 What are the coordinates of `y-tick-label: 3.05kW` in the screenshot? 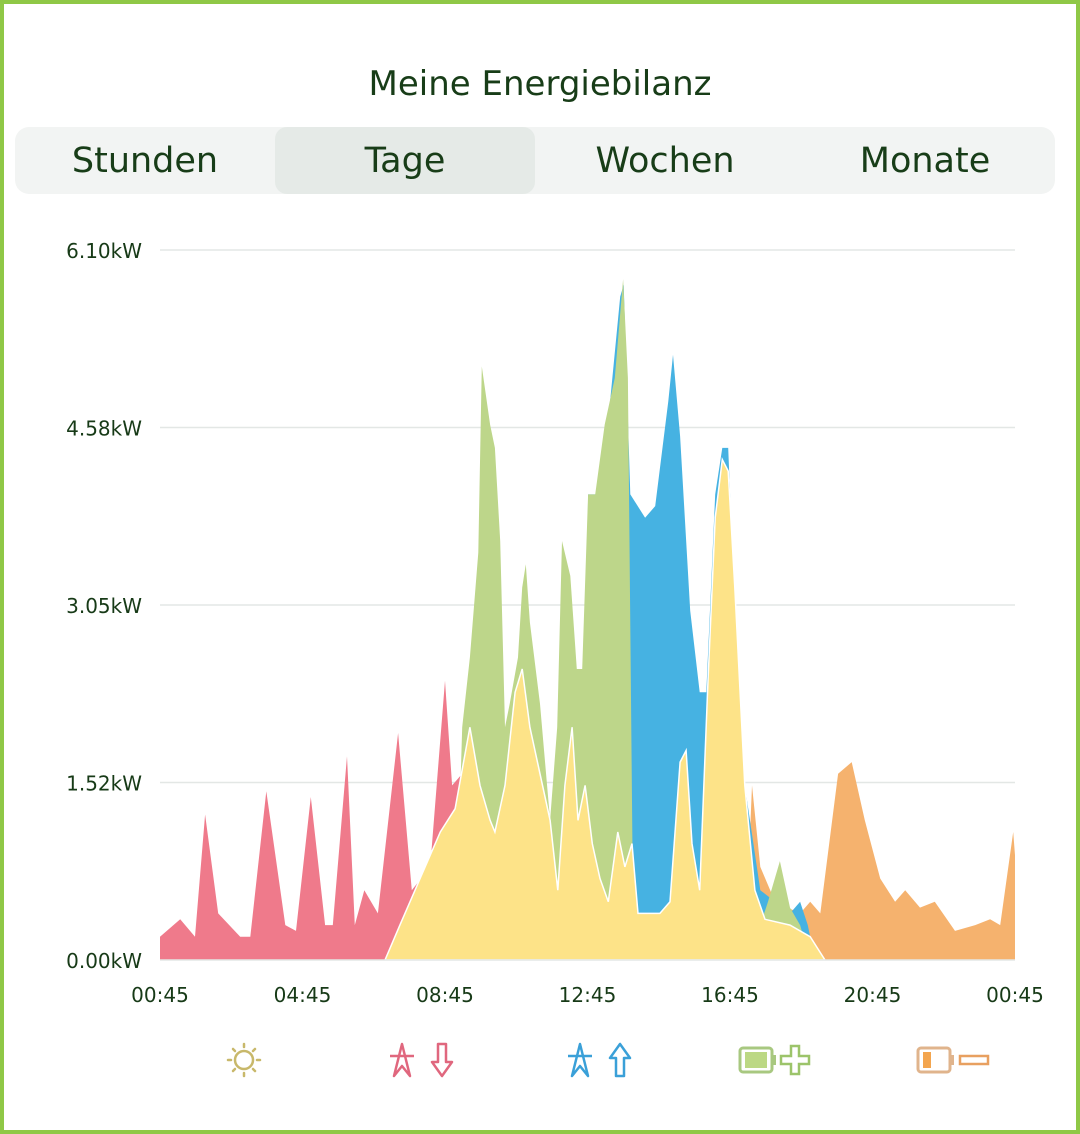 It's located at (104, 606).